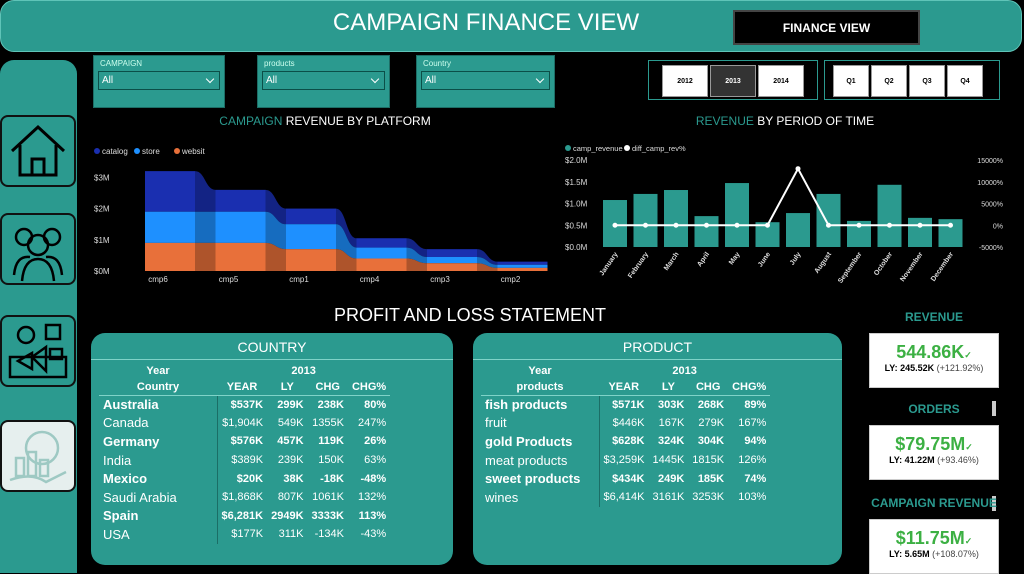  I want to click on table-cell: 74%, so click(755, 478).